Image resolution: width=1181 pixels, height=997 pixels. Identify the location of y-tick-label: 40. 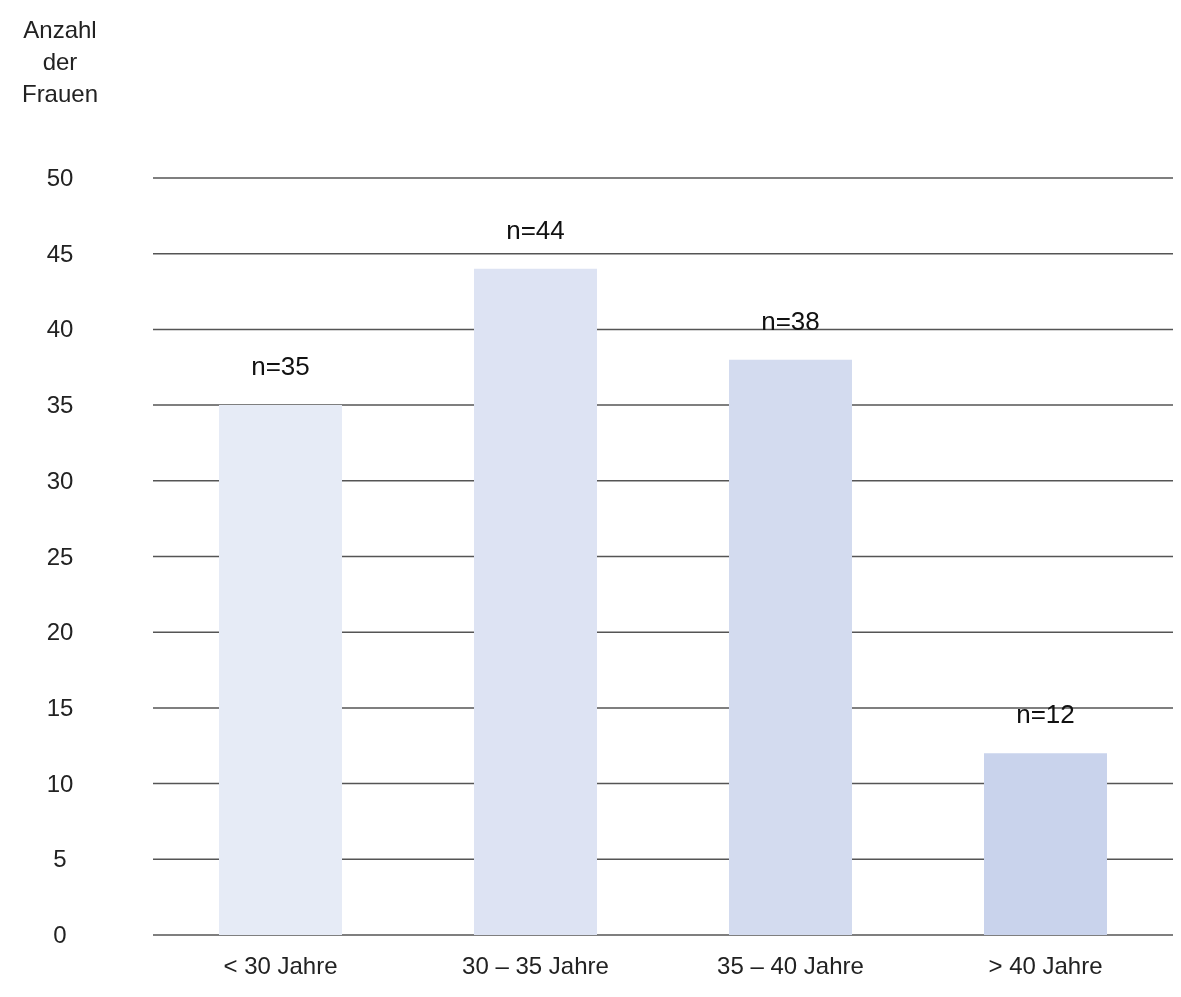
(60, 329).